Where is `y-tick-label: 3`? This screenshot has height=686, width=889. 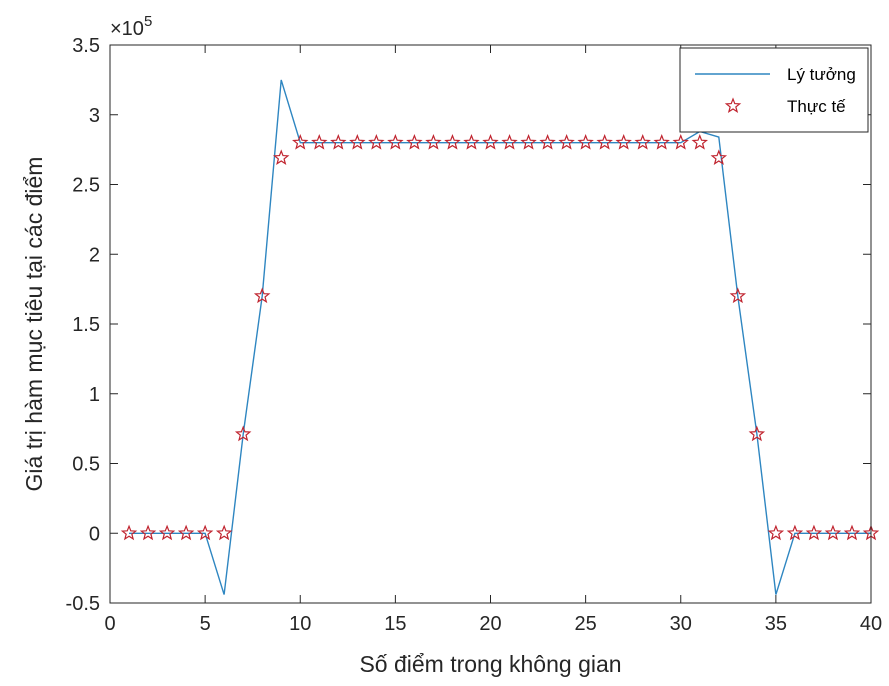
y-tick-label: 3 is located at coordinates (94, 116).